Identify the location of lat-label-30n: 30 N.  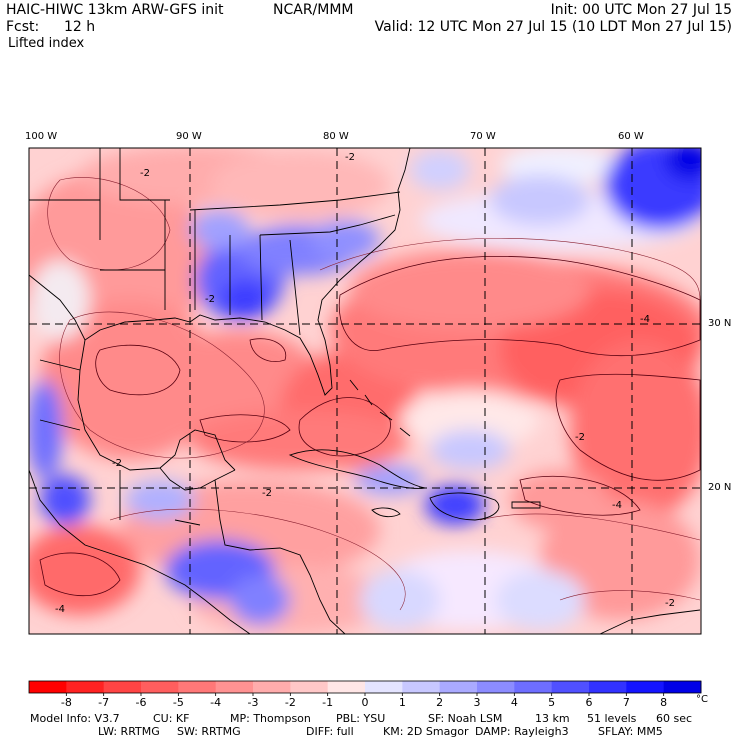
(720, 323).